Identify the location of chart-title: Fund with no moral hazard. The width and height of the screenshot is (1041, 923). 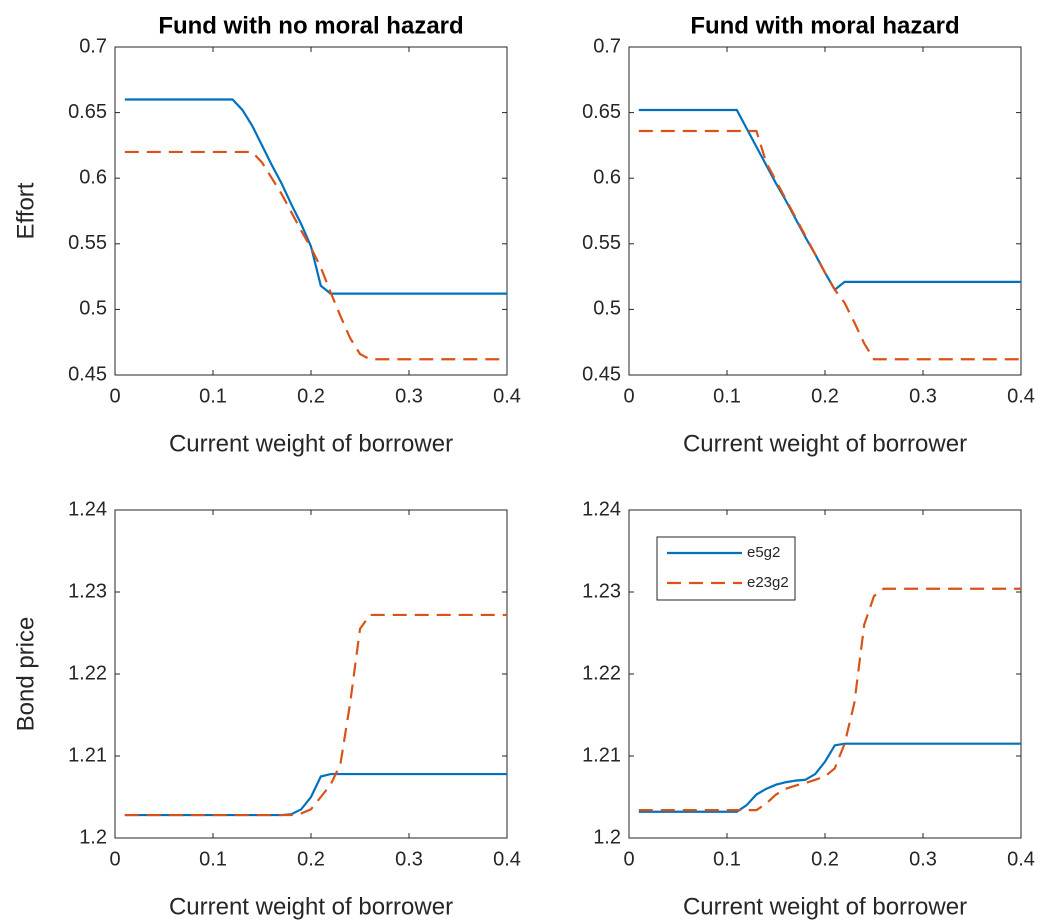
(310, 25).